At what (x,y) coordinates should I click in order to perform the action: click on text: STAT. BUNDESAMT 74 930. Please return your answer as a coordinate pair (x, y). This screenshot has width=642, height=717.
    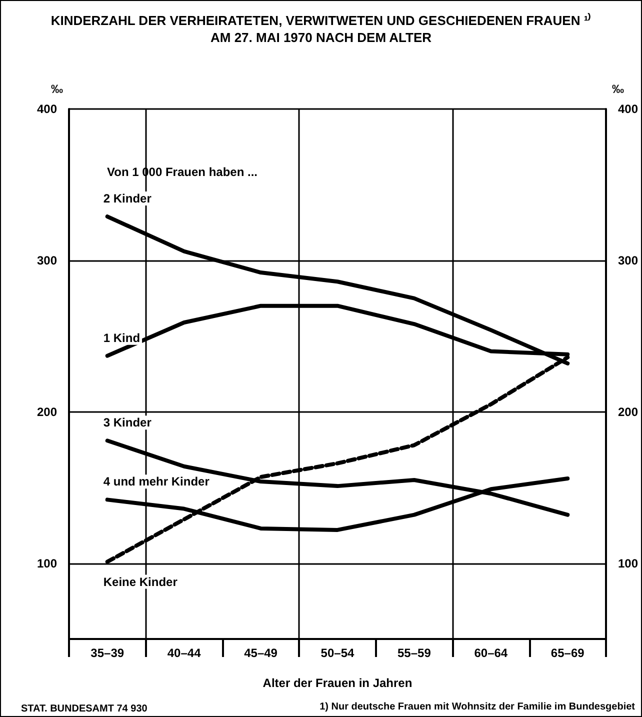
    Looking at the image, I should click on (84, 709).